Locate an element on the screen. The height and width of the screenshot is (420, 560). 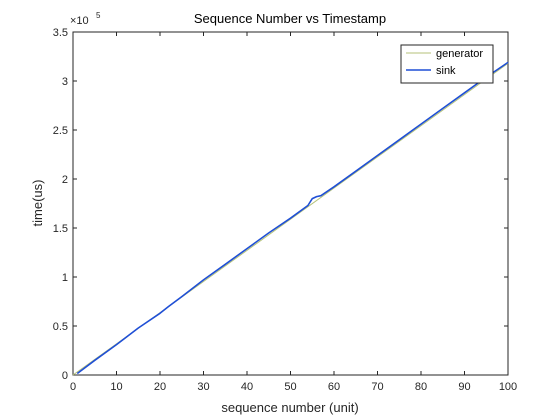
y-tick-label: 3.5 is located at coordinates (60, 33).